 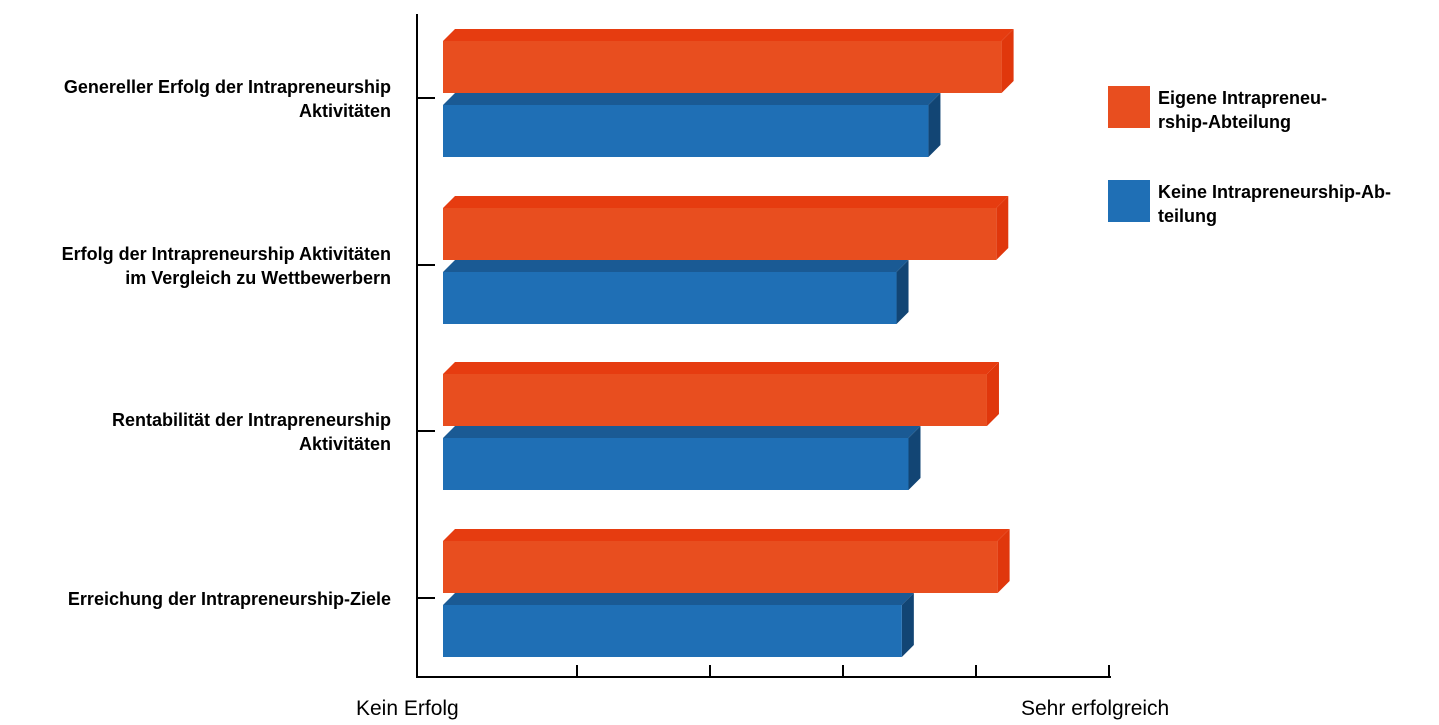 I want to click on legend-label-keine: Keine Intrapreneurship-Ab- teilung, so click(x=1275, y=204).